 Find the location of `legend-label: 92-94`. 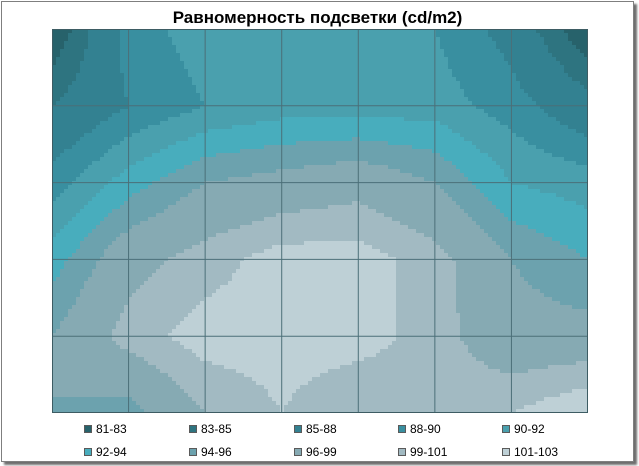

legend-label: 92-94 is located at coordinates (111, 452).